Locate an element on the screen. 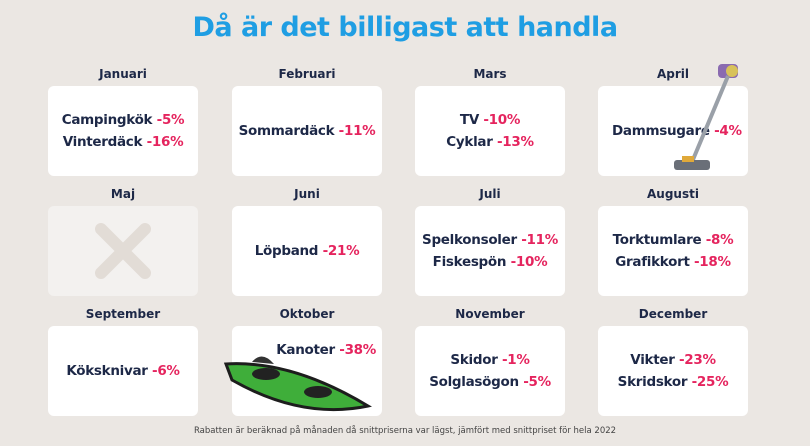 Image resolution: width=810 pixels, height=446 pixels. item: Vinterdäck -16% is located at coordinates (123, 142).